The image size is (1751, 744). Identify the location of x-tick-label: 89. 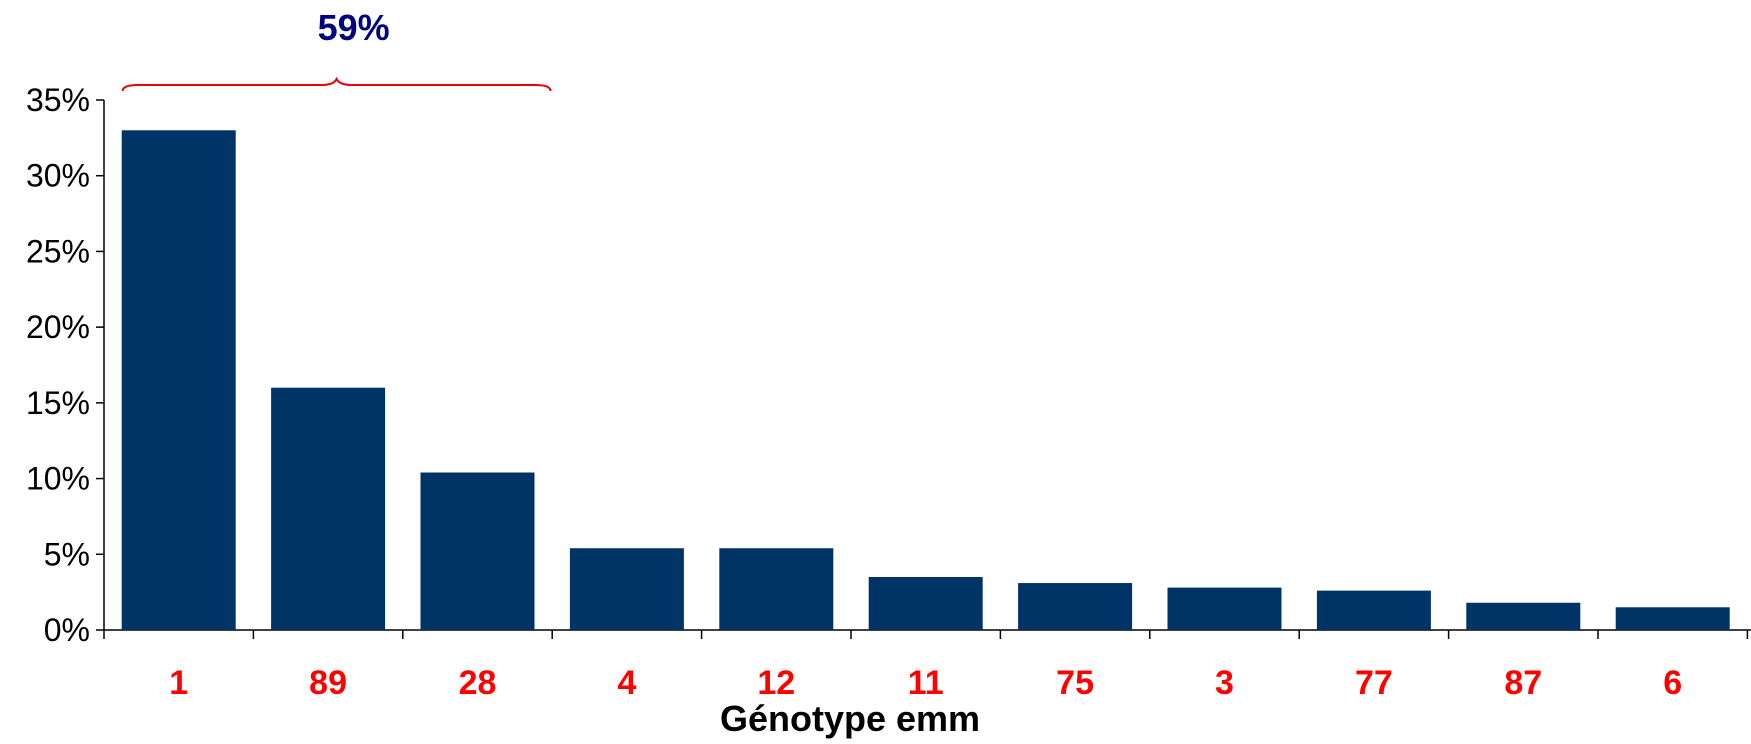
(328, 683).